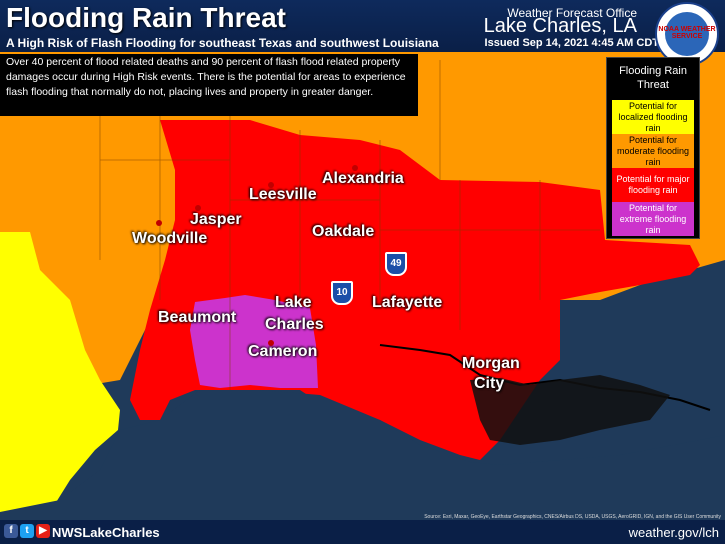 Image resolution: width=725 pixels, height=544 pixels. Describe the element at coordinates (159, 223) in the screenshot. I see `city-dot-woodville` at that location.